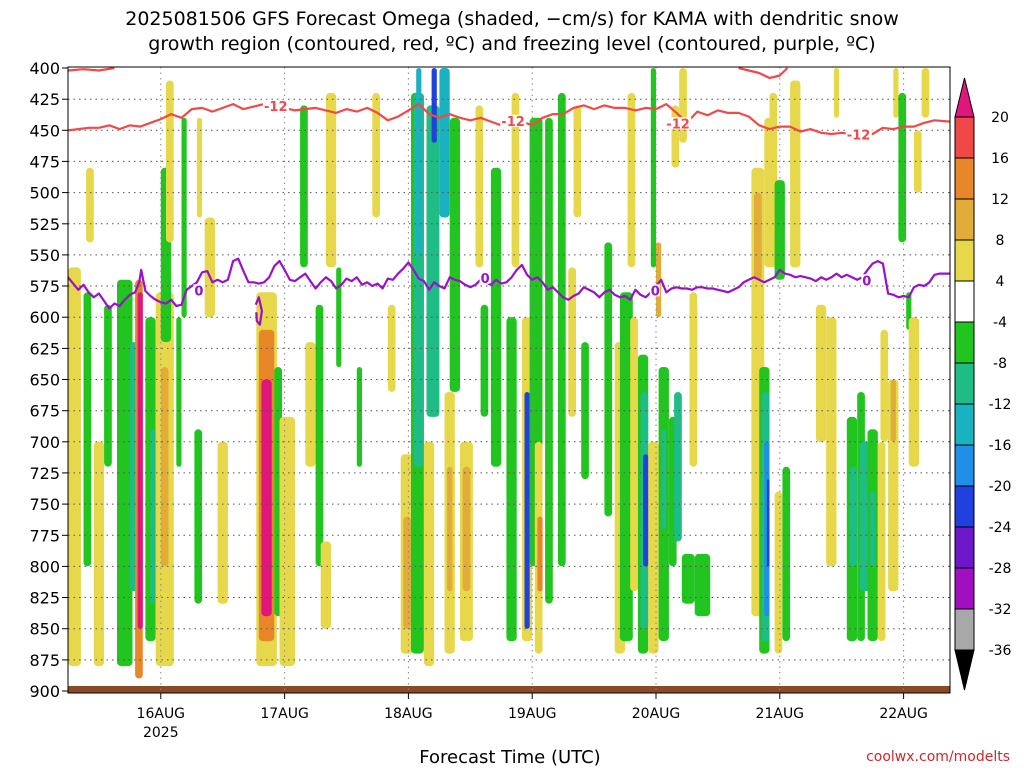  What do you see at coordinates (1000, 241) in the screenshot?
I see `colorbar-tick-label: 8` at bounding box center [1000, 241].